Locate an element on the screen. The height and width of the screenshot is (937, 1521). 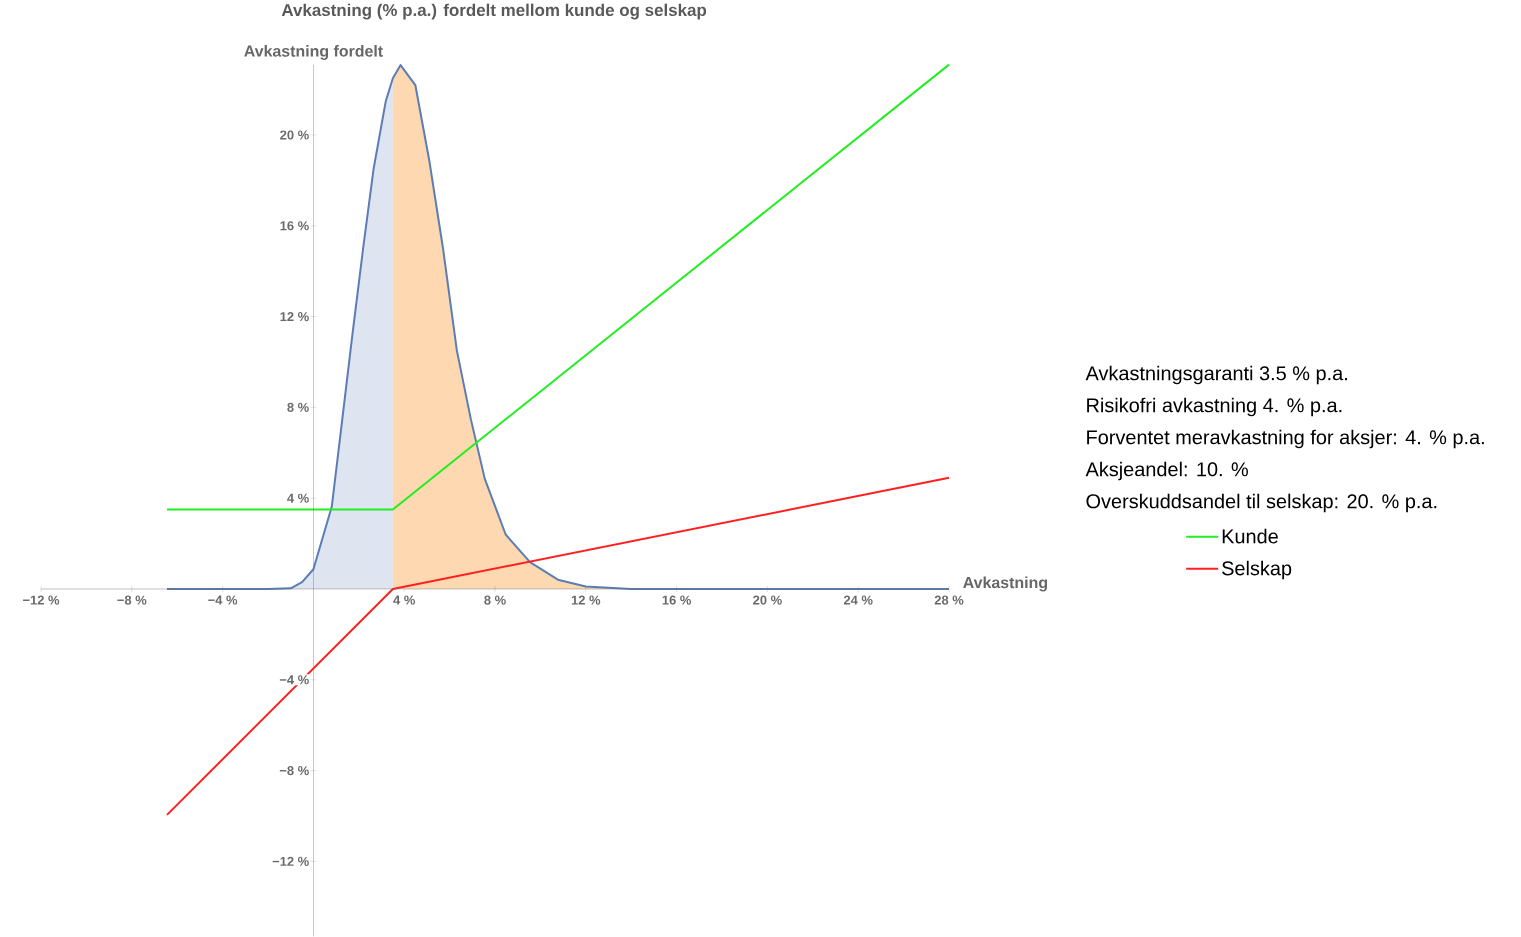
x-tick-label: −8 % is located at coordinates (132, 600).